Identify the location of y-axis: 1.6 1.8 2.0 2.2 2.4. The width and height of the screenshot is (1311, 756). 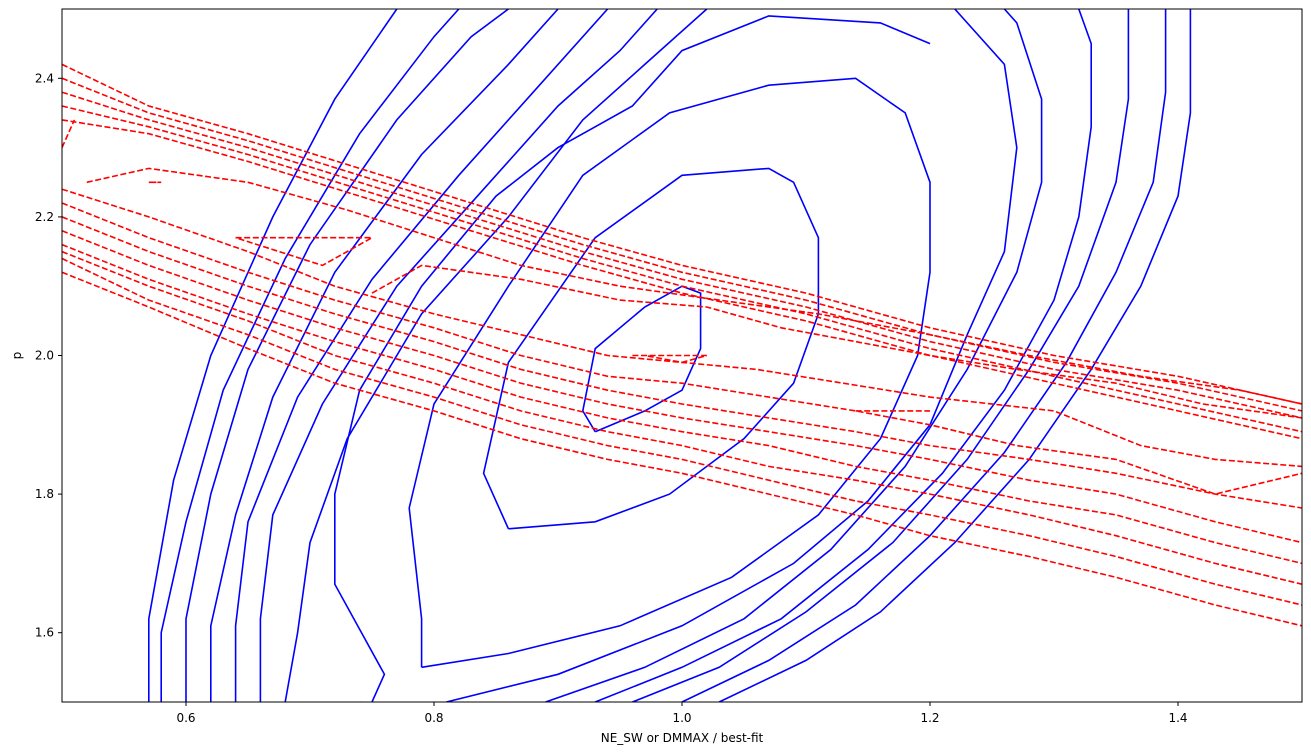
(48, 355).